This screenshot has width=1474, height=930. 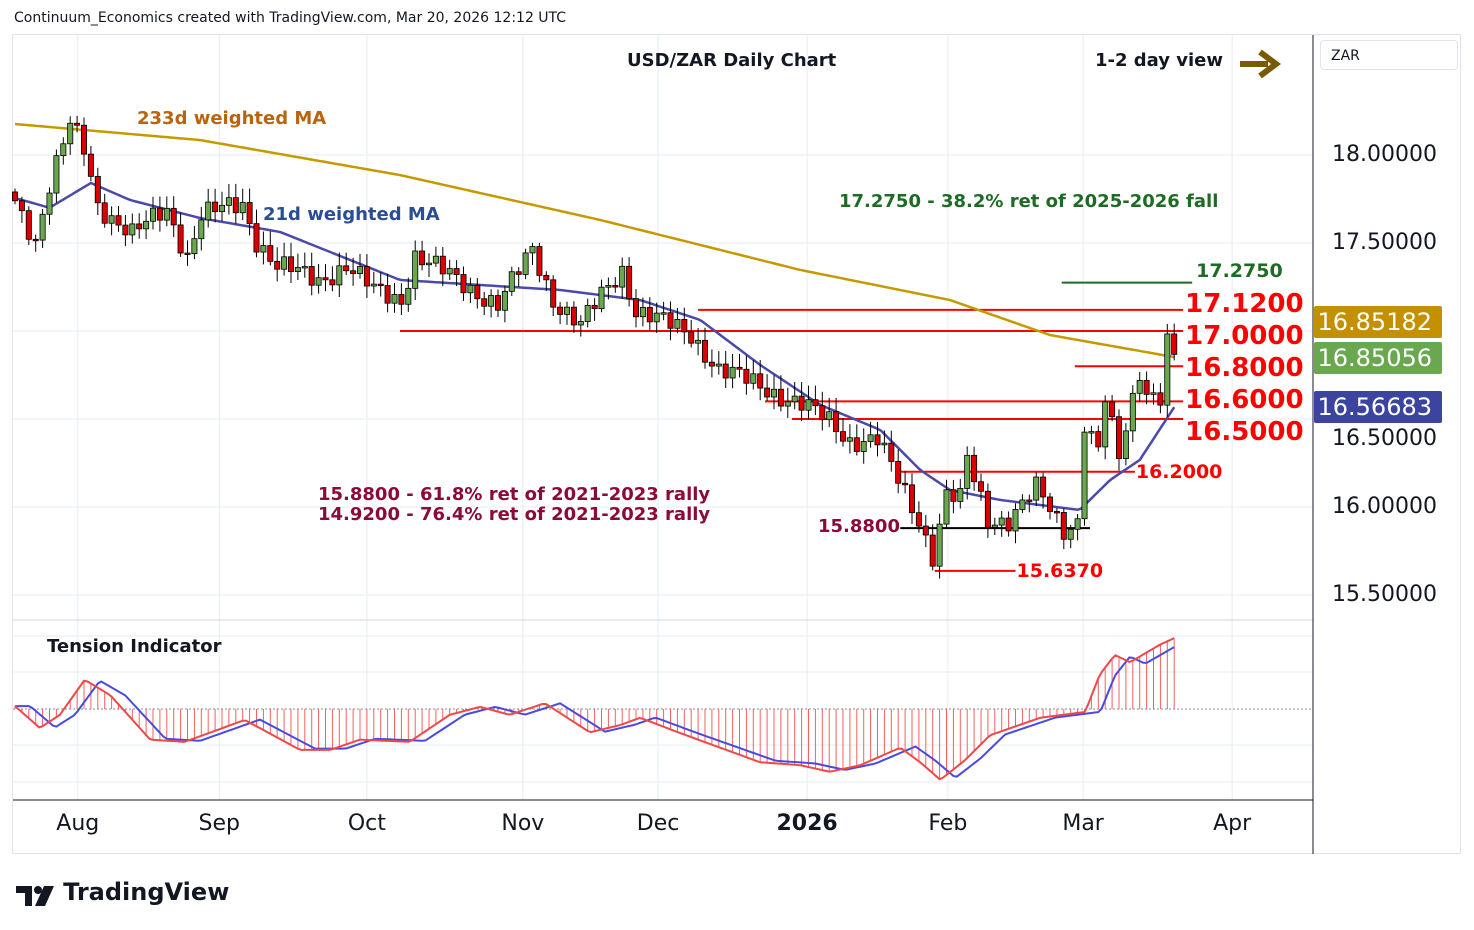 I want to click on y-tick-label: 16.00000, so click(x=1384, y=506).